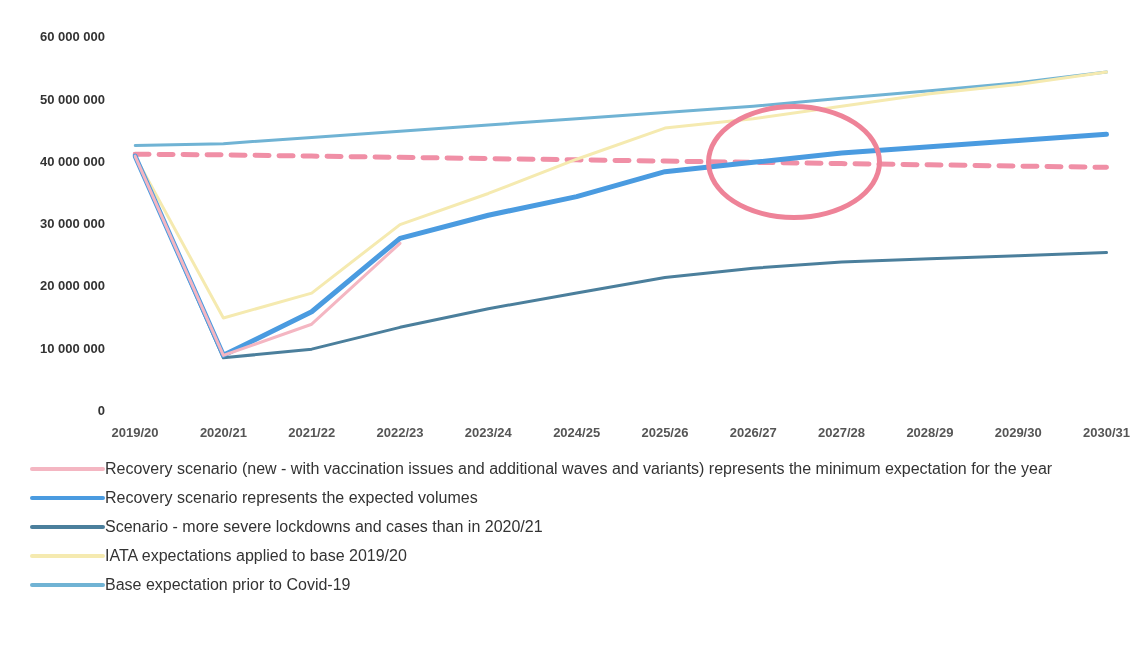  What do you see at coordinates (72, 161) in the screenshot?
I see `y-tick-label: 40 000 000` at bounding box center [72, 161].